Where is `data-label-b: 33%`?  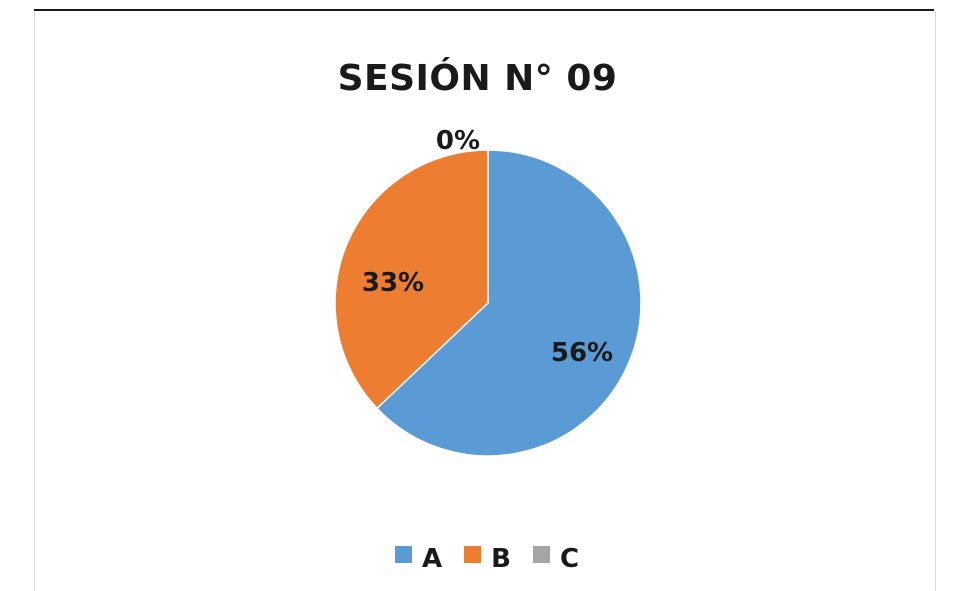 data-label-b: 33% is located at coordinates (393, 283).